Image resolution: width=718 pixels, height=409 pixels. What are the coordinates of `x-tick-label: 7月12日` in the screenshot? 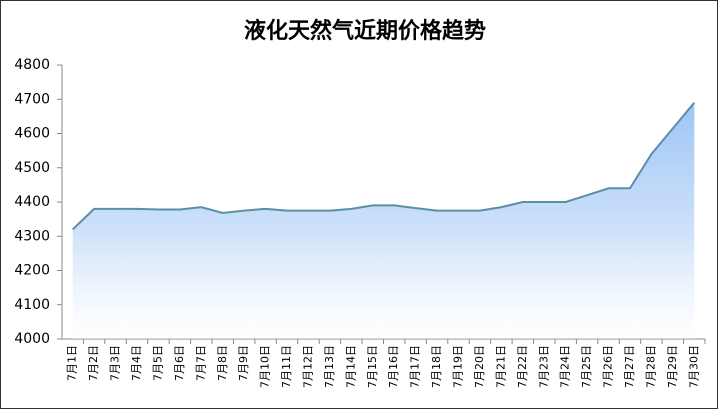 It's located at (307, 366).